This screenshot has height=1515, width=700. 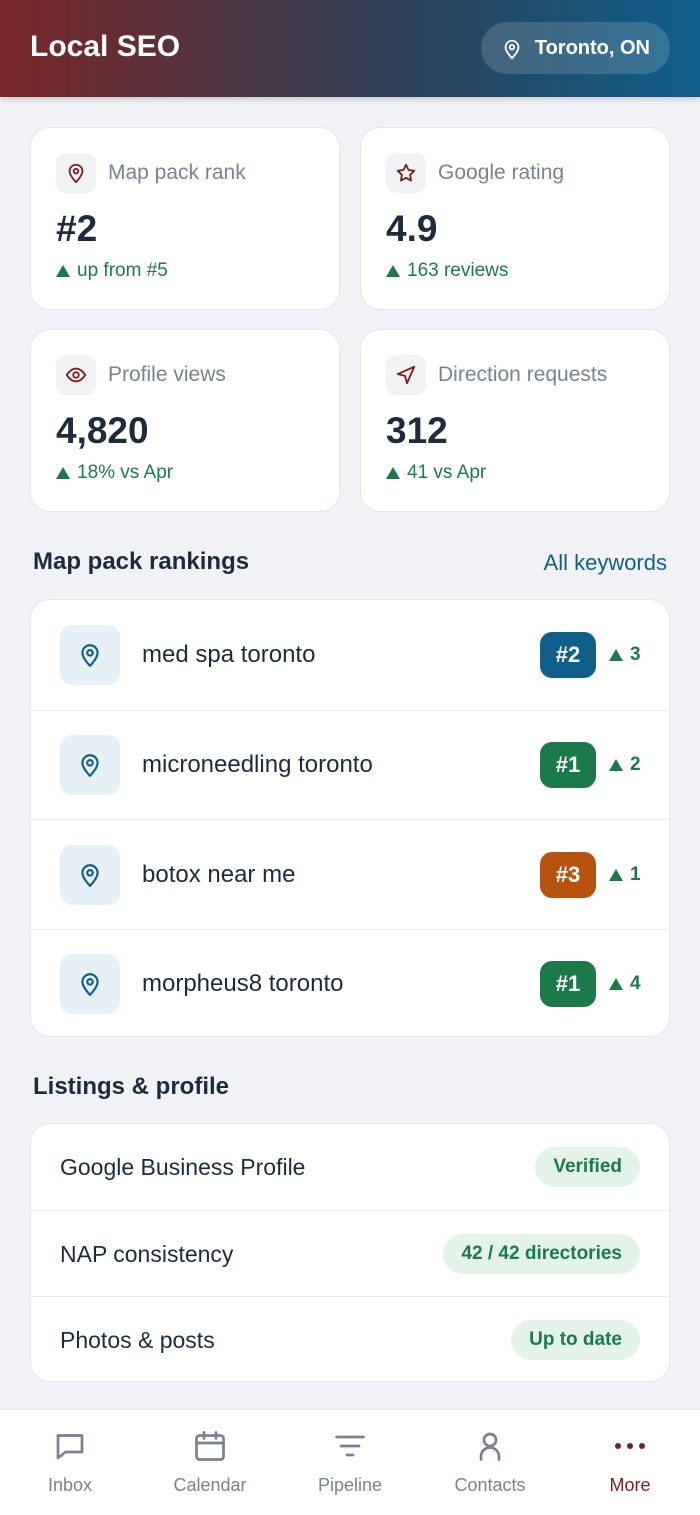 I want to click on keyword: botox near me, so click(x=219, y=874).